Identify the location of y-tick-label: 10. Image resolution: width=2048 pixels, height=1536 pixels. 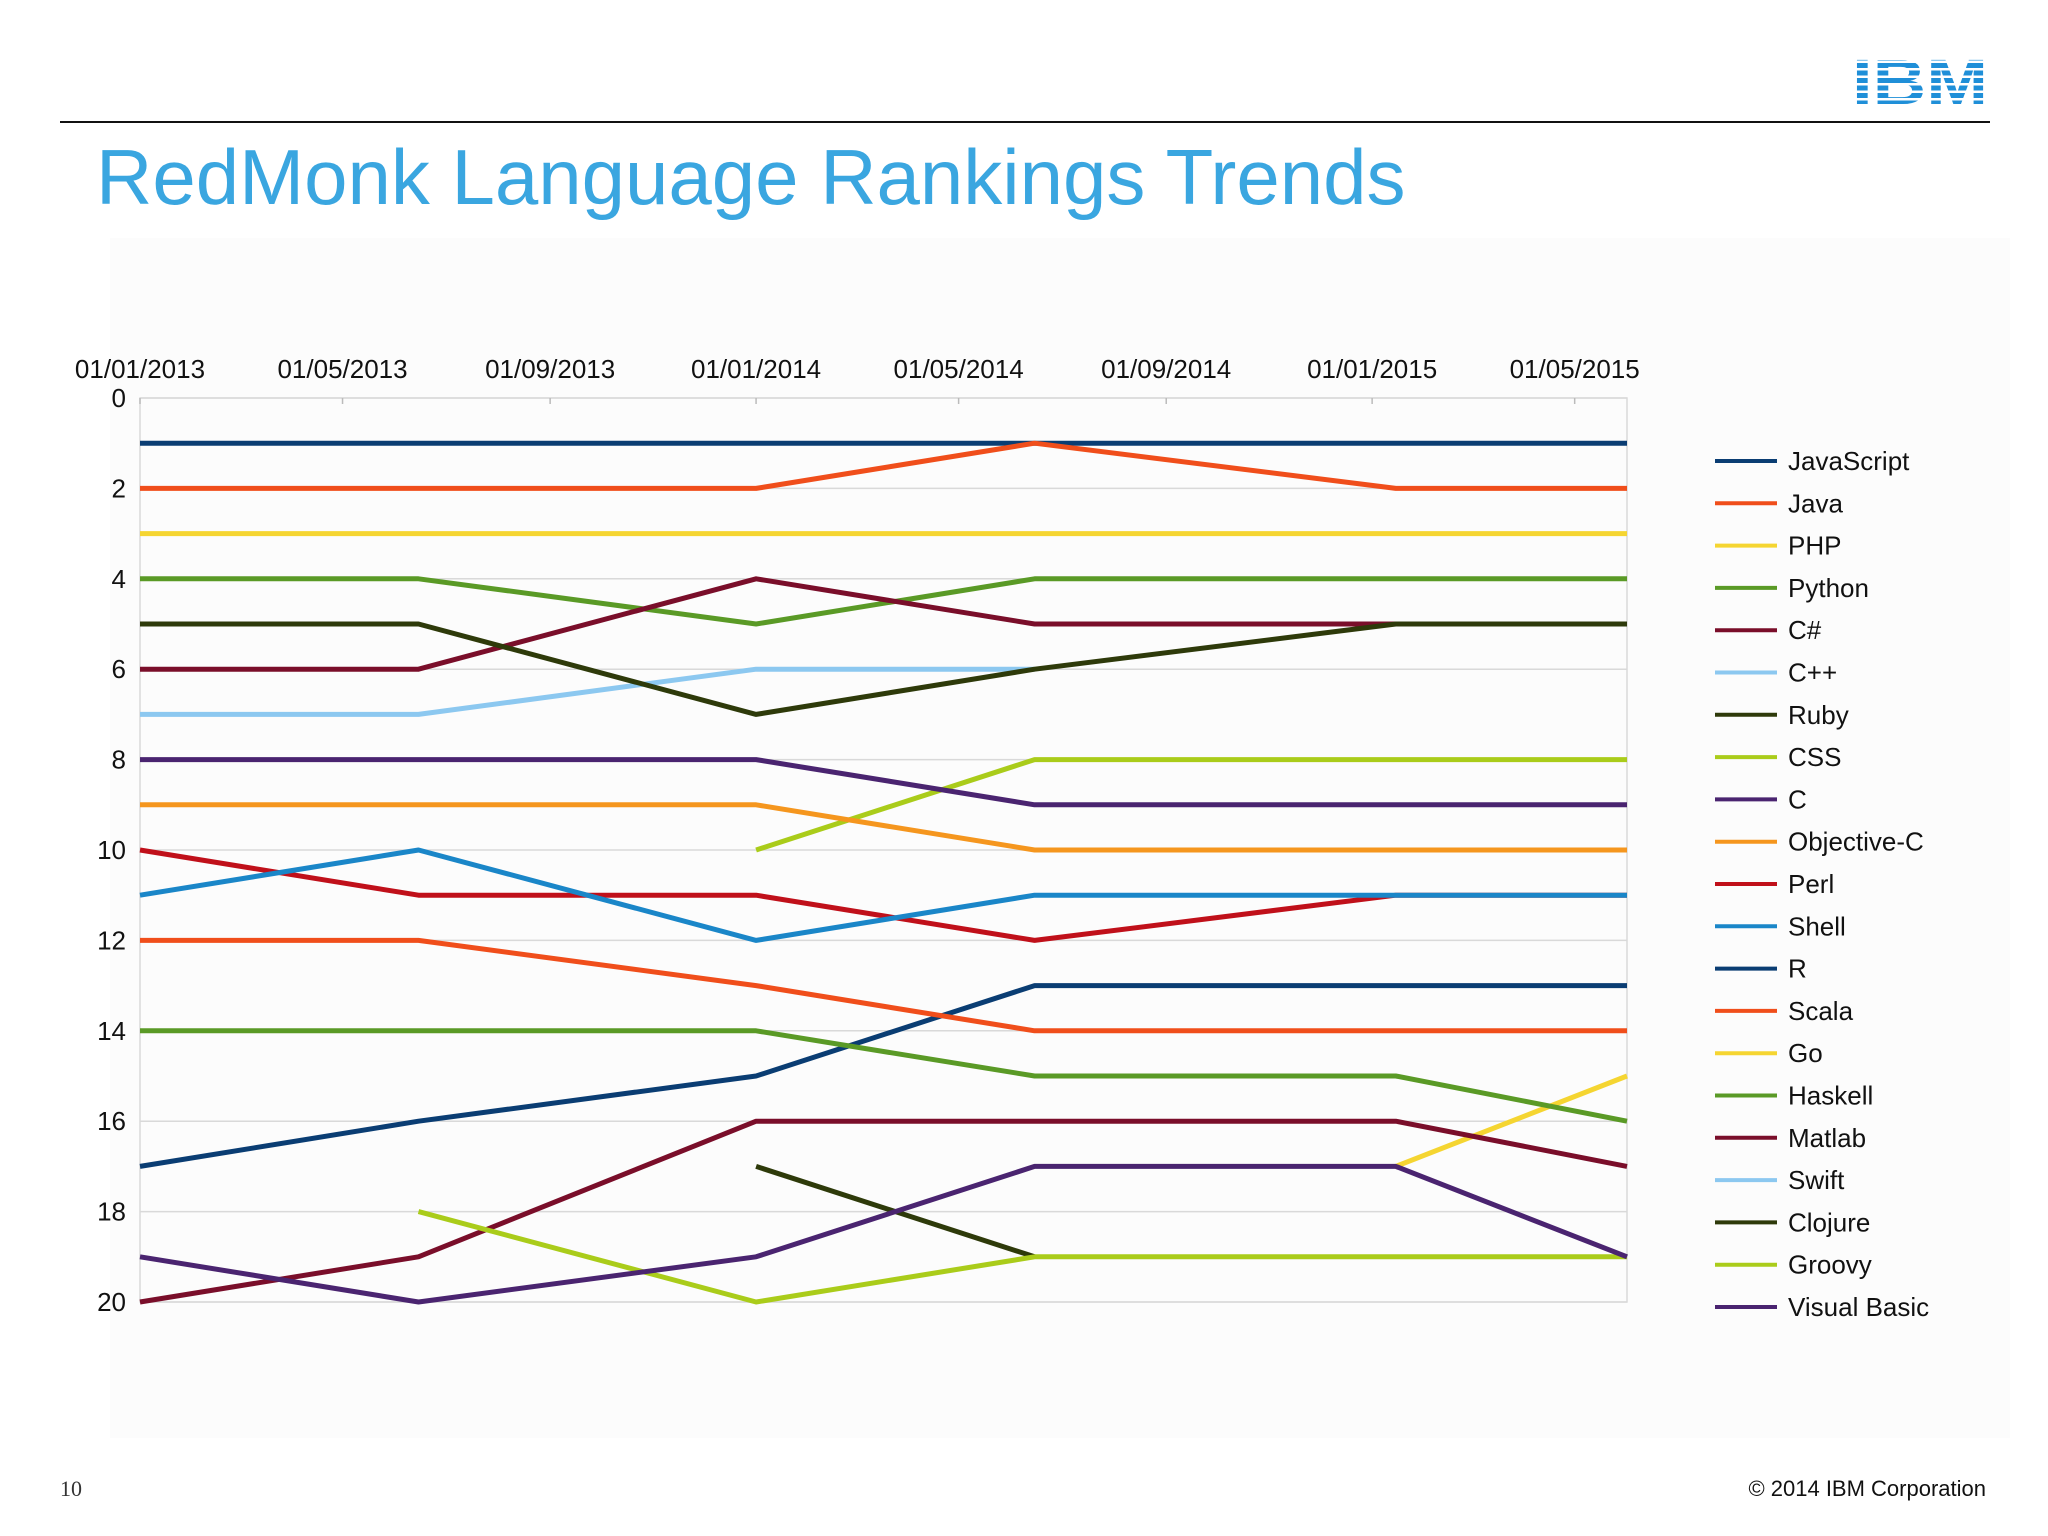
(111, 850).